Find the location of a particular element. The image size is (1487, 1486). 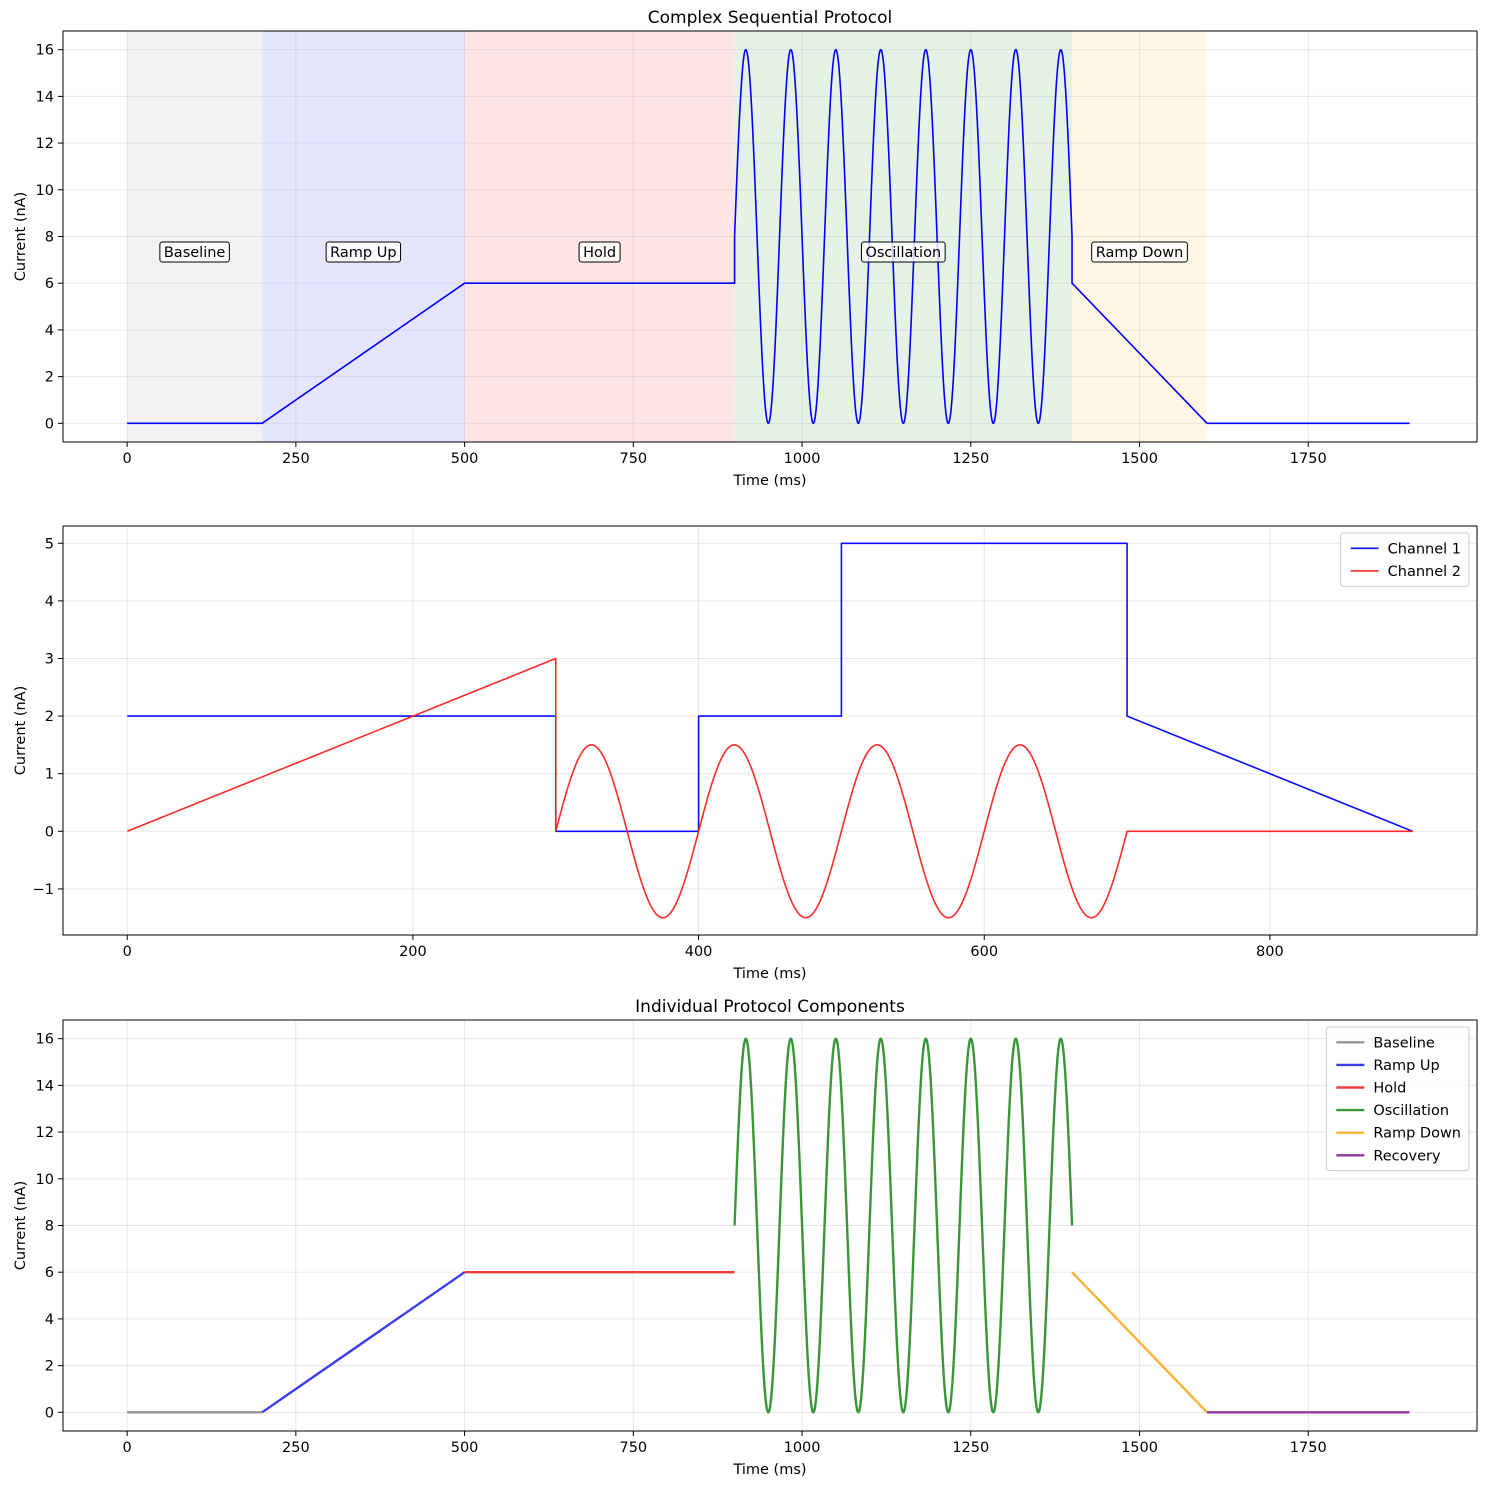

legend-label: Oscillation is located at coordinates (1411, 1111).